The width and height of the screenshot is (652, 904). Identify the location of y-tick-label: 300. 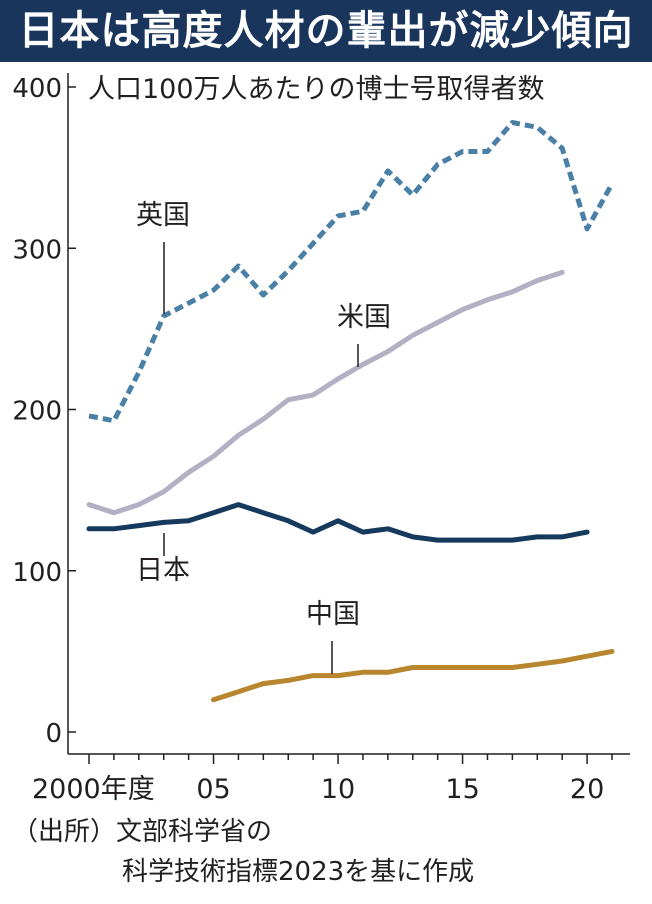
(37, 250).